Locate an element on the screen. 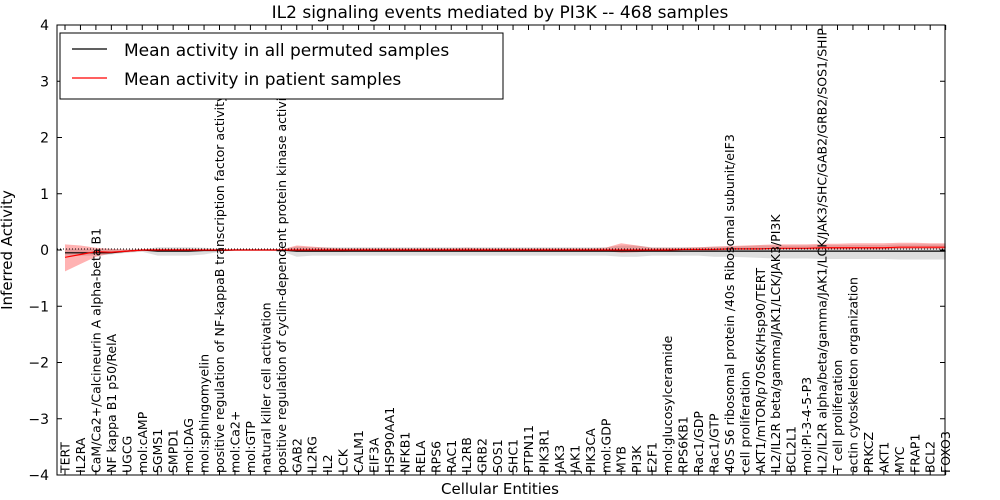 The image size is (1000, 500). x-tick-label: CaM/Ca2+/Calcineurin A alpha-beta B1 is located at coordinates (95, 350).